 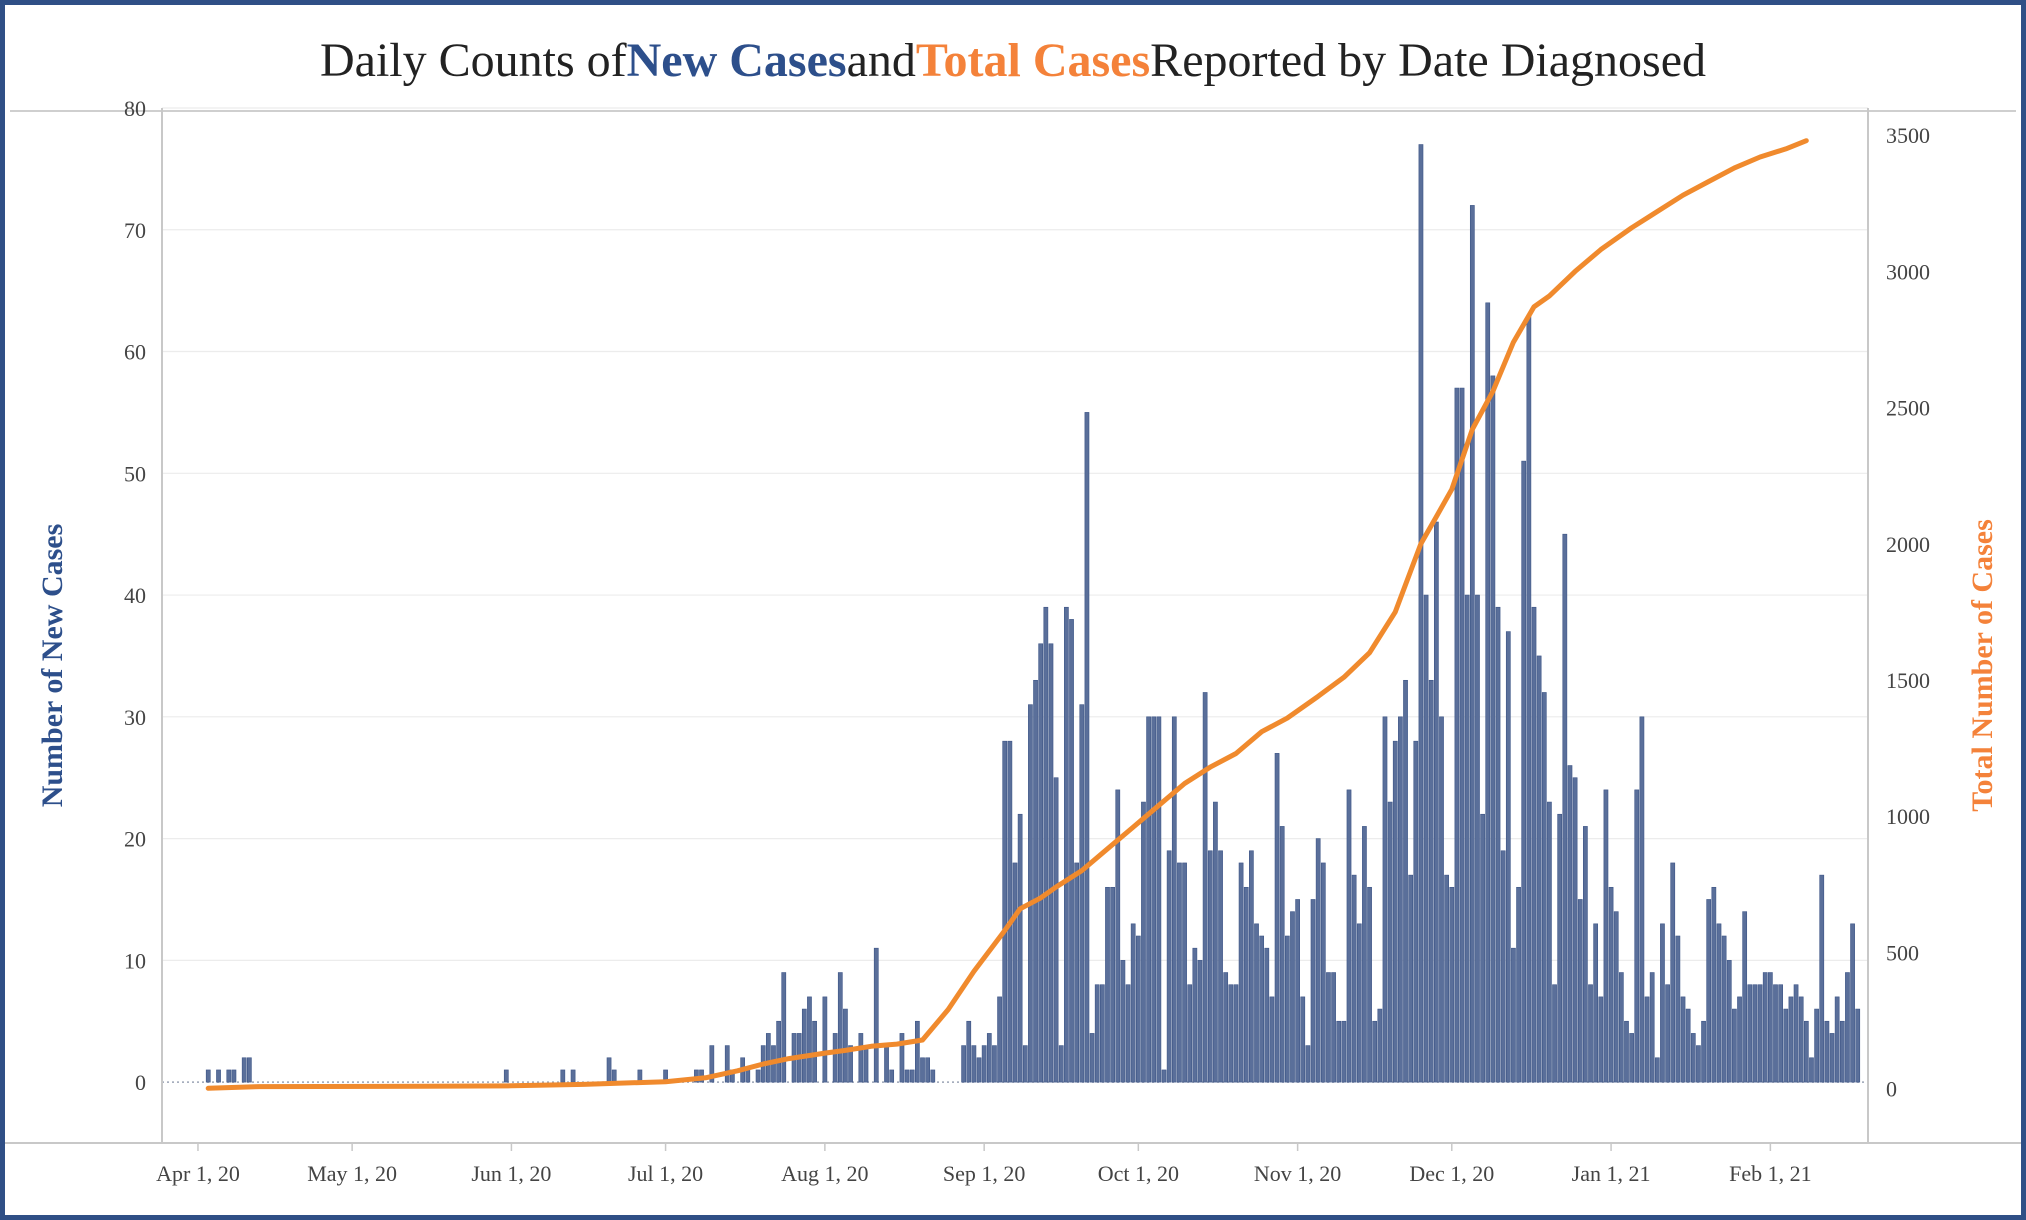 I want to click on x-tick-label: Jan 1, 21, so click(x=1611, y=1173).